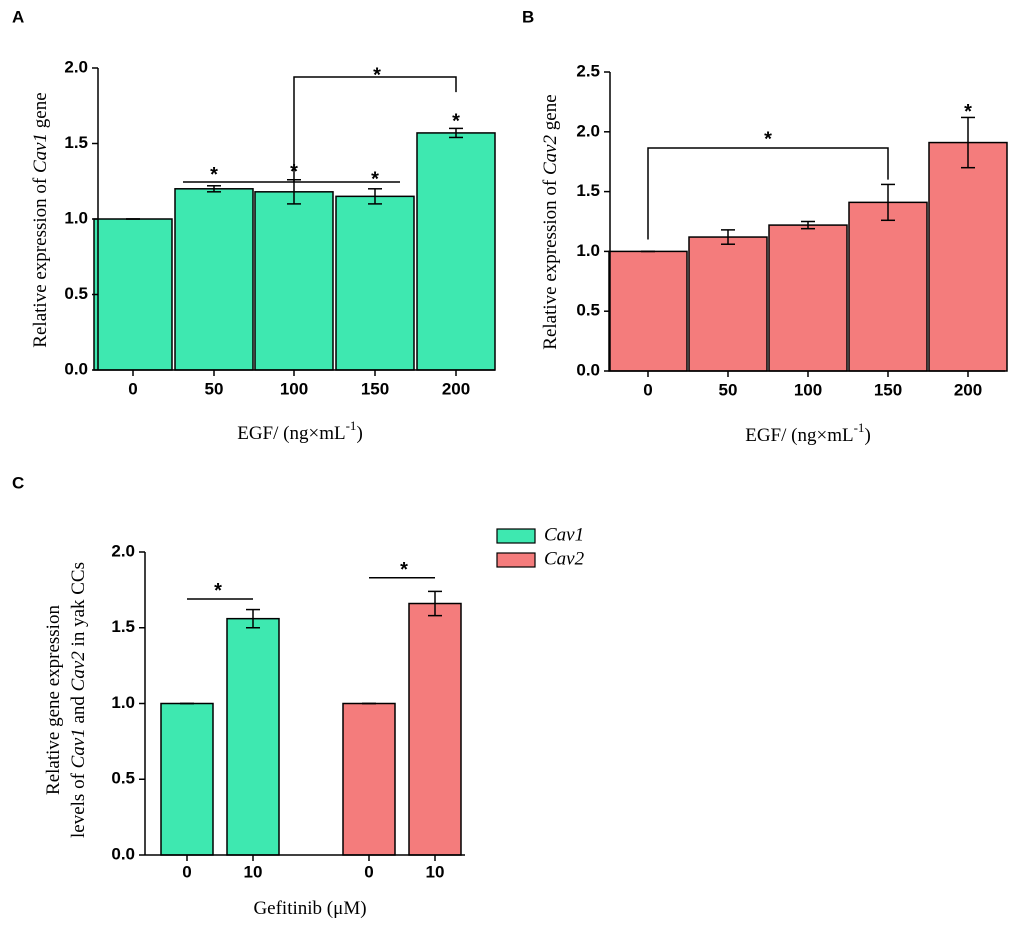 This screenshot has height=933, width=1013. I want to click on y-axis-label: Relative expression of Cav1 gene, so click(40, 219).